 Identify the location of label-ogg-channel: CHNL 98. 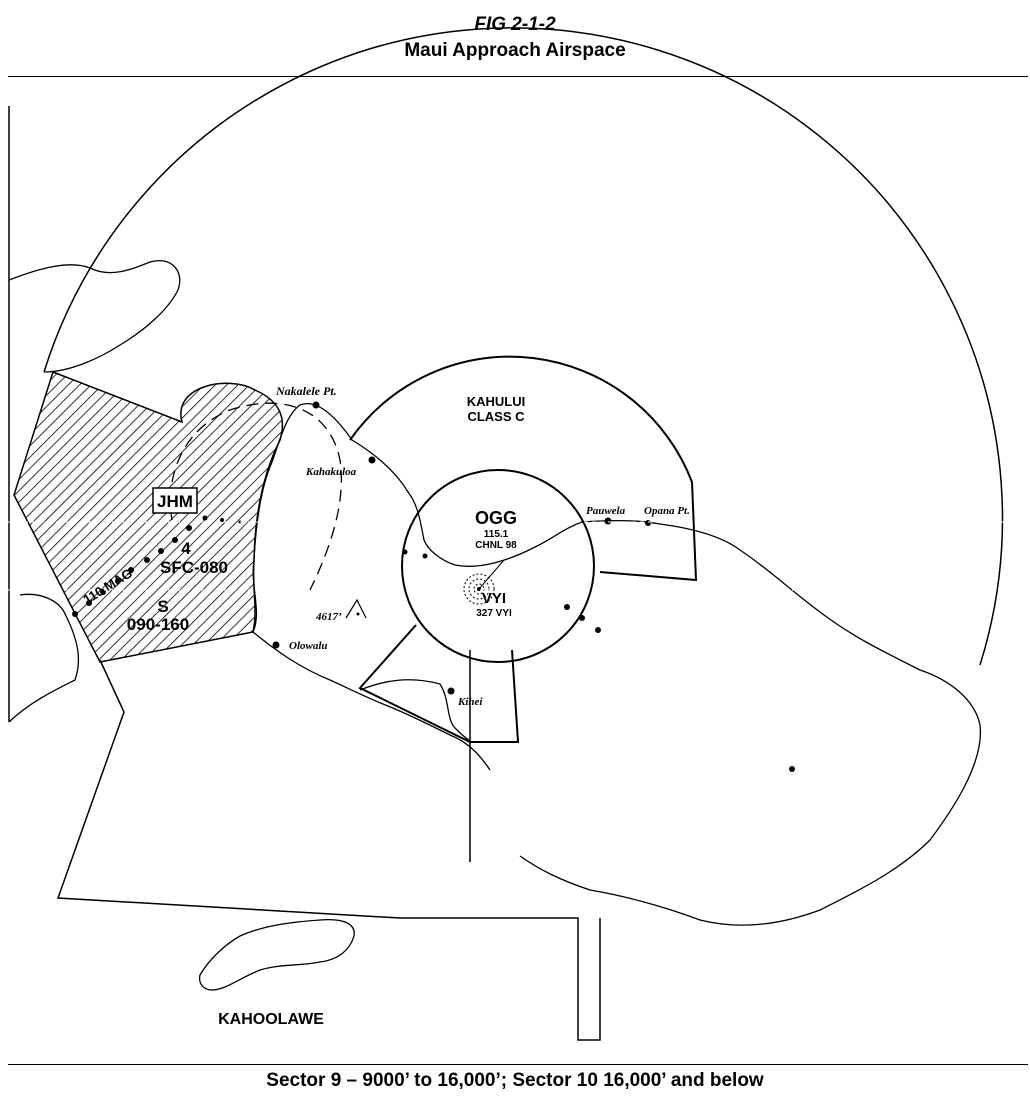
(496, 545).